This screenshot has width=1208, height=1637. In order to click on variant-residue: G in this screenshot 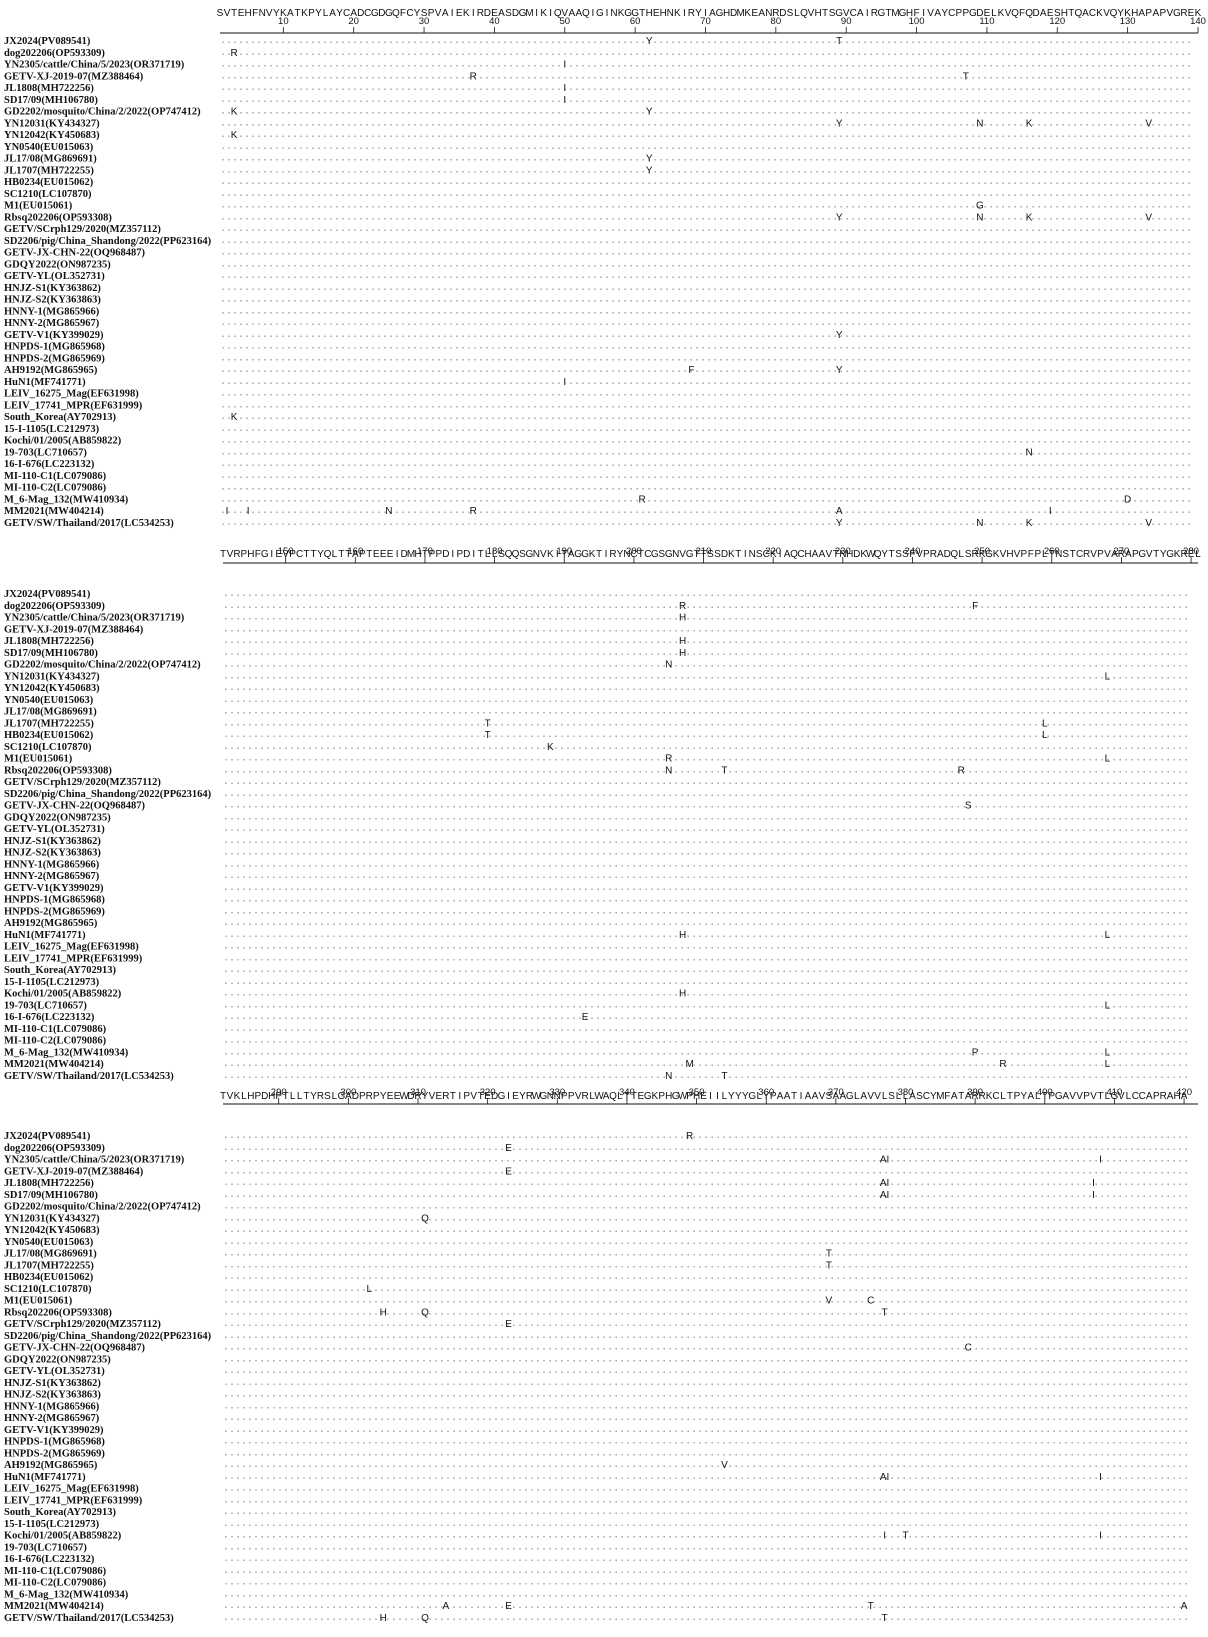, I will do `click(980, 206)`.